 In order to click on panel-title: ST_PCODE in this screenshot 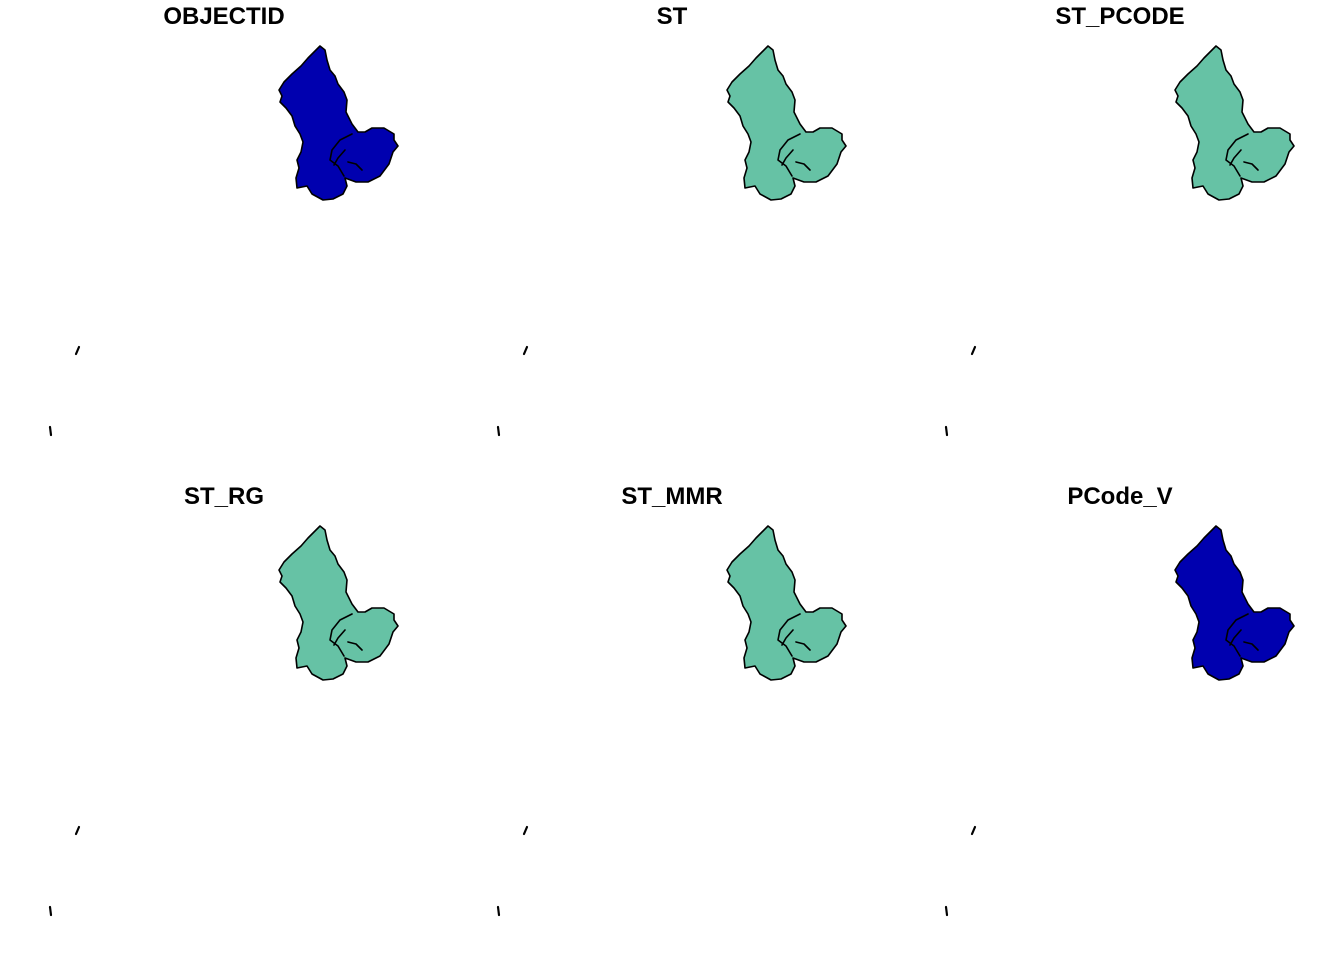, I will do `click(1120, 16)`.